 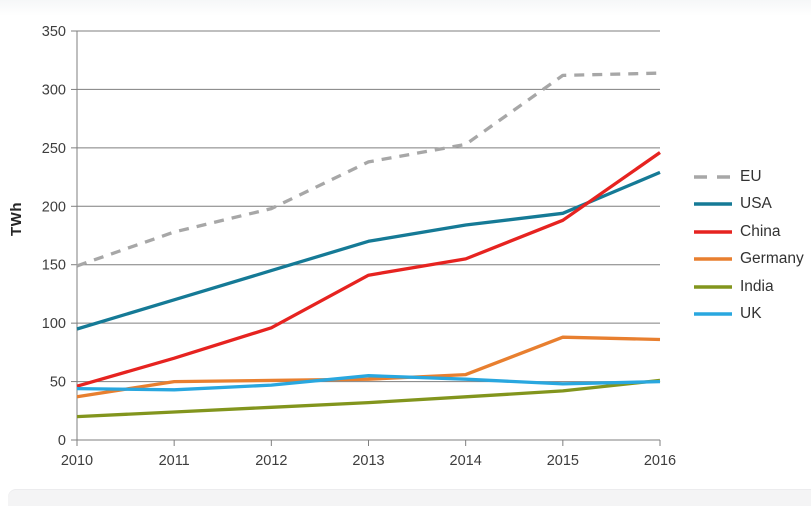 I want to click on legend-label-china: China, so click(x=760, y=231).